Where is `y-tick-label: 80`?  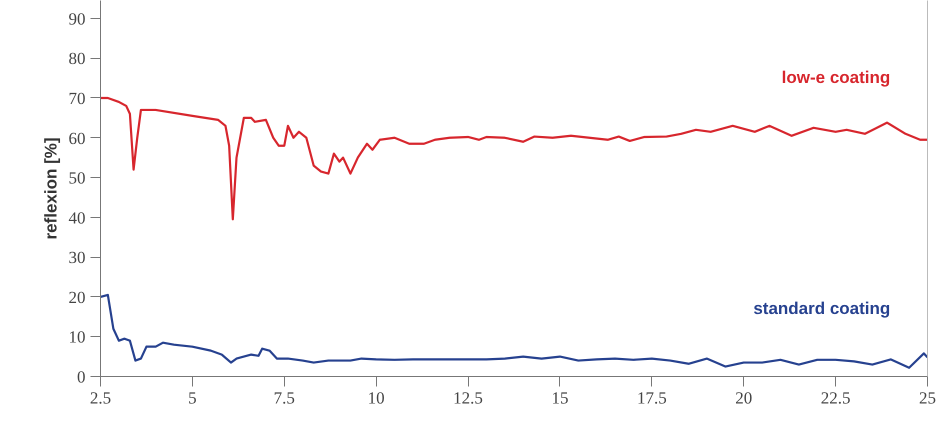
y-tick-label: 80 is located at coordinates (77, 58).